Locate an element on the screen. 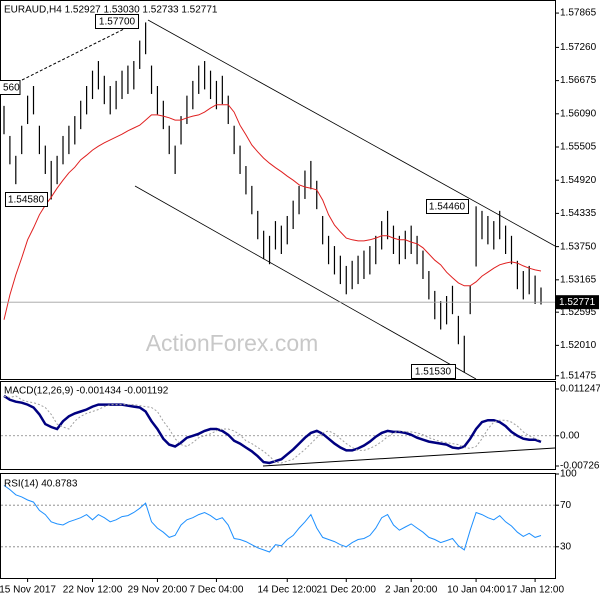  y-tick-label: 1.56675 is located at coordinates (578, 80).